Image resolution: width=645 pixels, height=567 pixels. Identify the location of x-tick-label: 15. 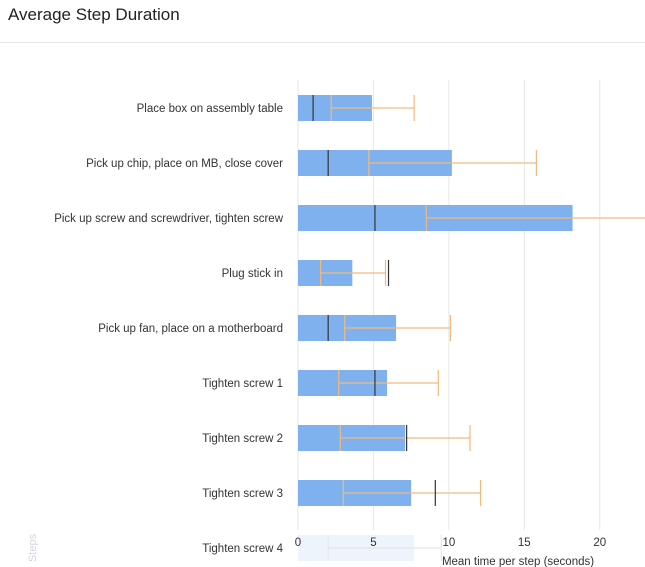
(524, 543).